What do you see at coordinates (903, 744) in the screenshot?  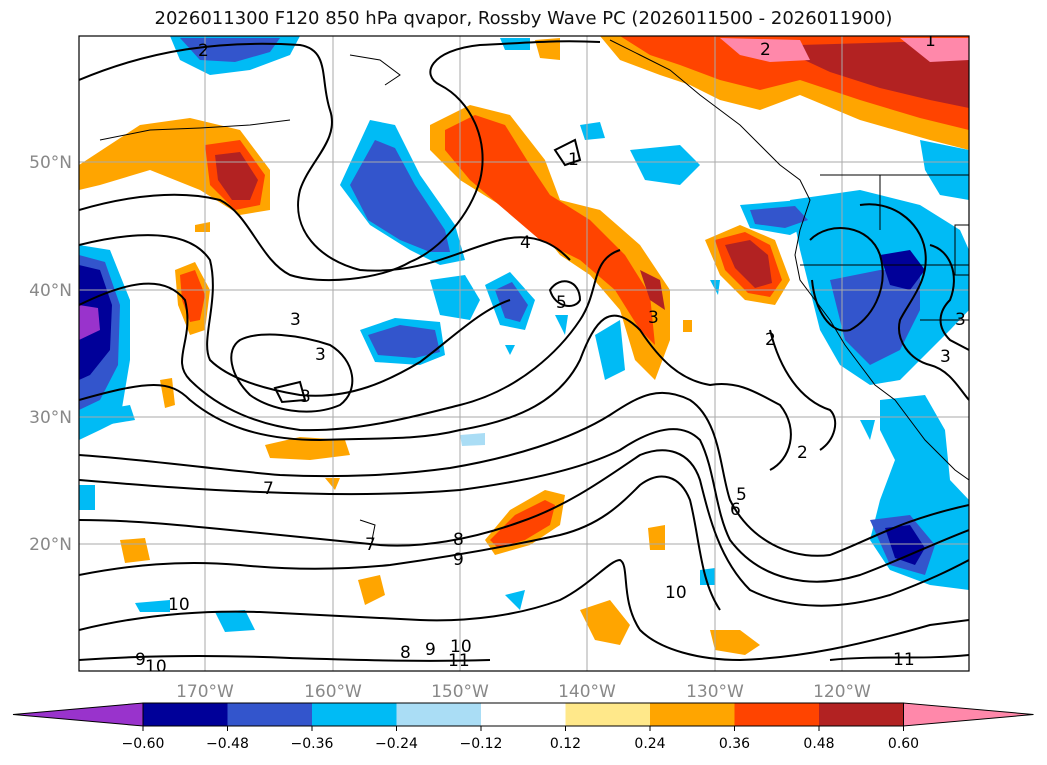 I see `colorbar-tick-label: 0.60` at bounding box center [903, 744].